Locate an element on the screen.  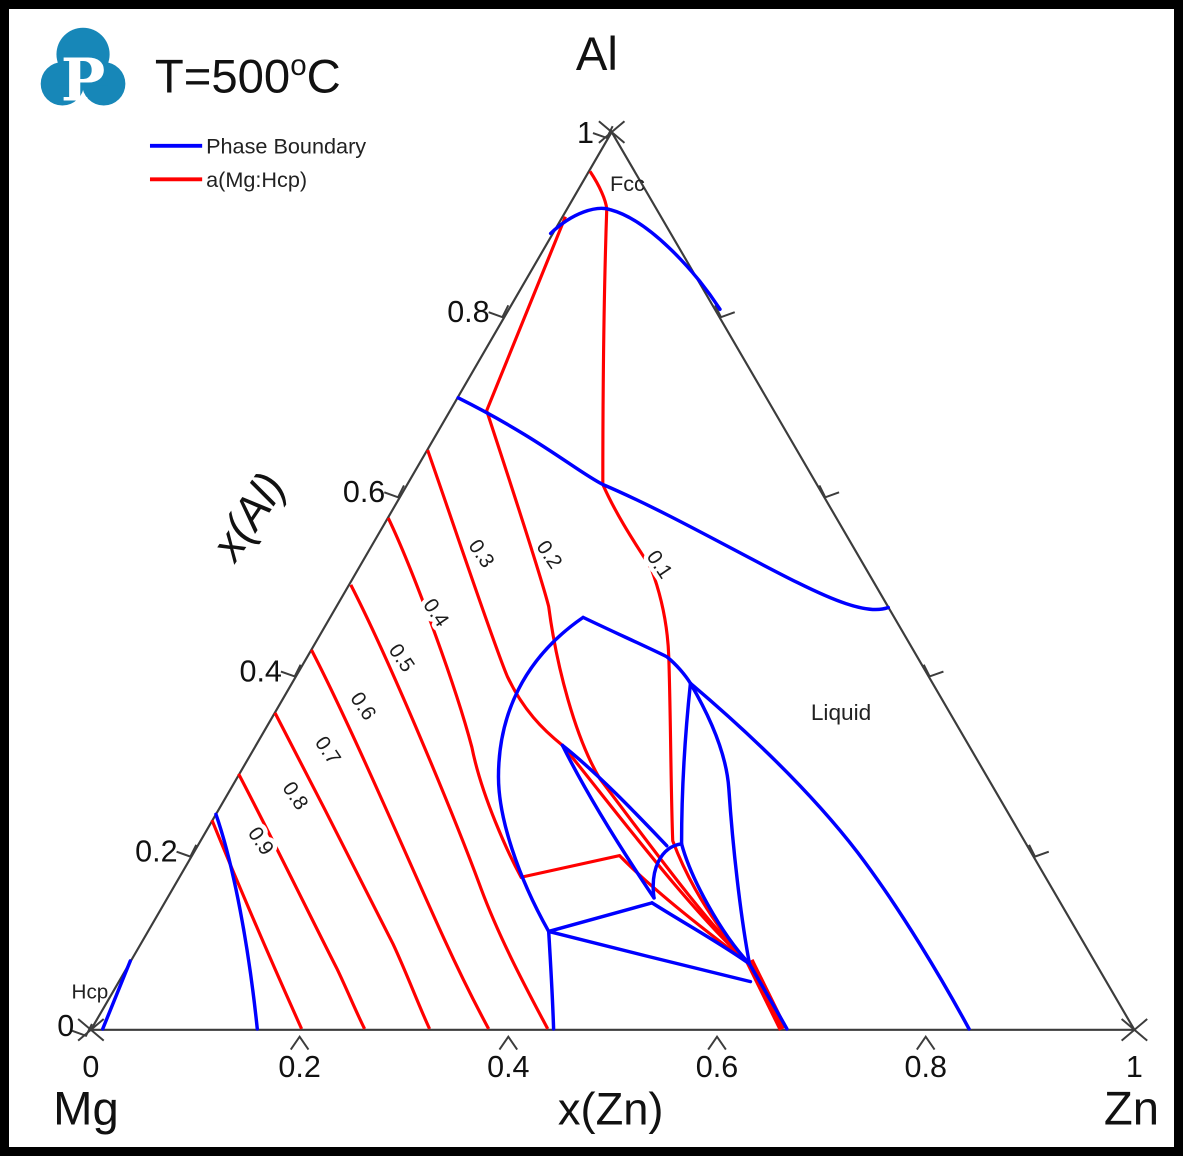
activity-contour-0.9 is located at coordinates (257, 924).